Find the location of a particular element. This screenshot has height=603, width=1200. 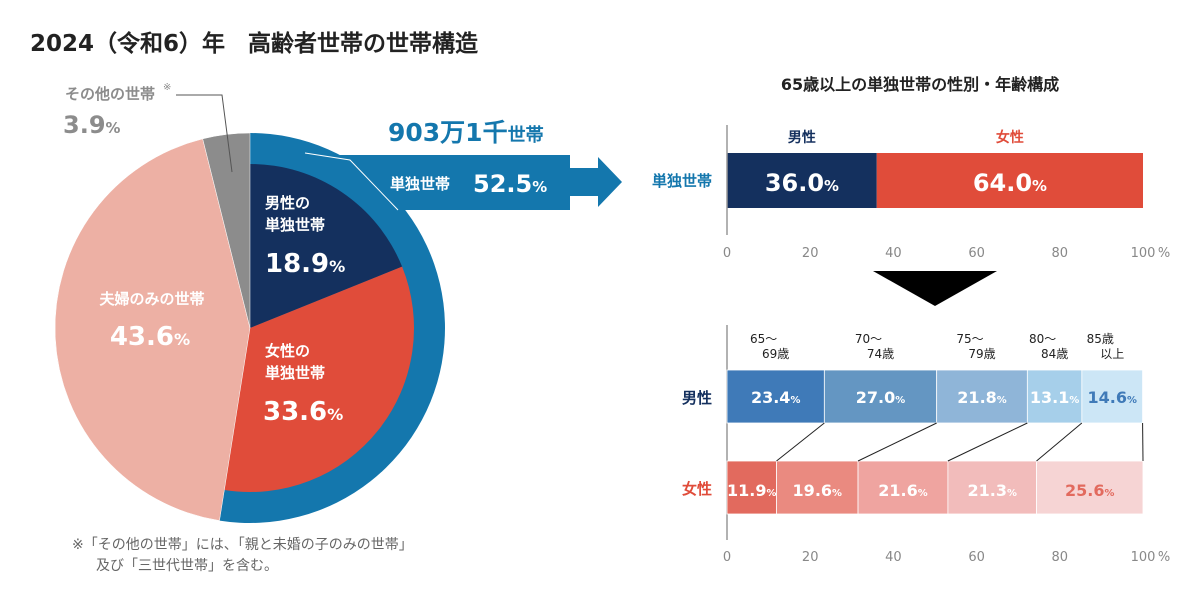

top-tick-label: 0 is located at coordinates (727, 253).